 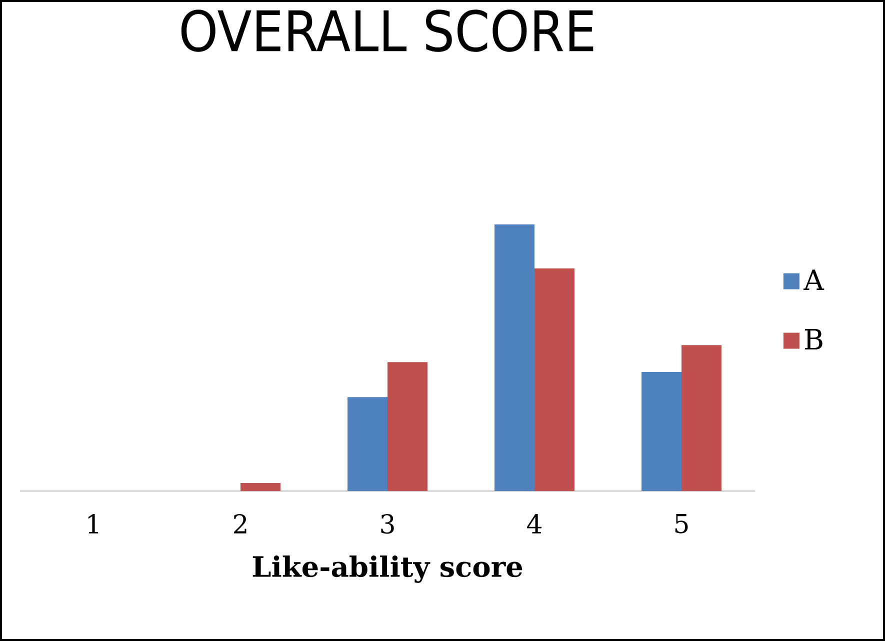 What do you see at coordinates (387, 31) in the screenshot?
I see `chart-title: OVERALL SCORE` at bounding box center [387, 31].